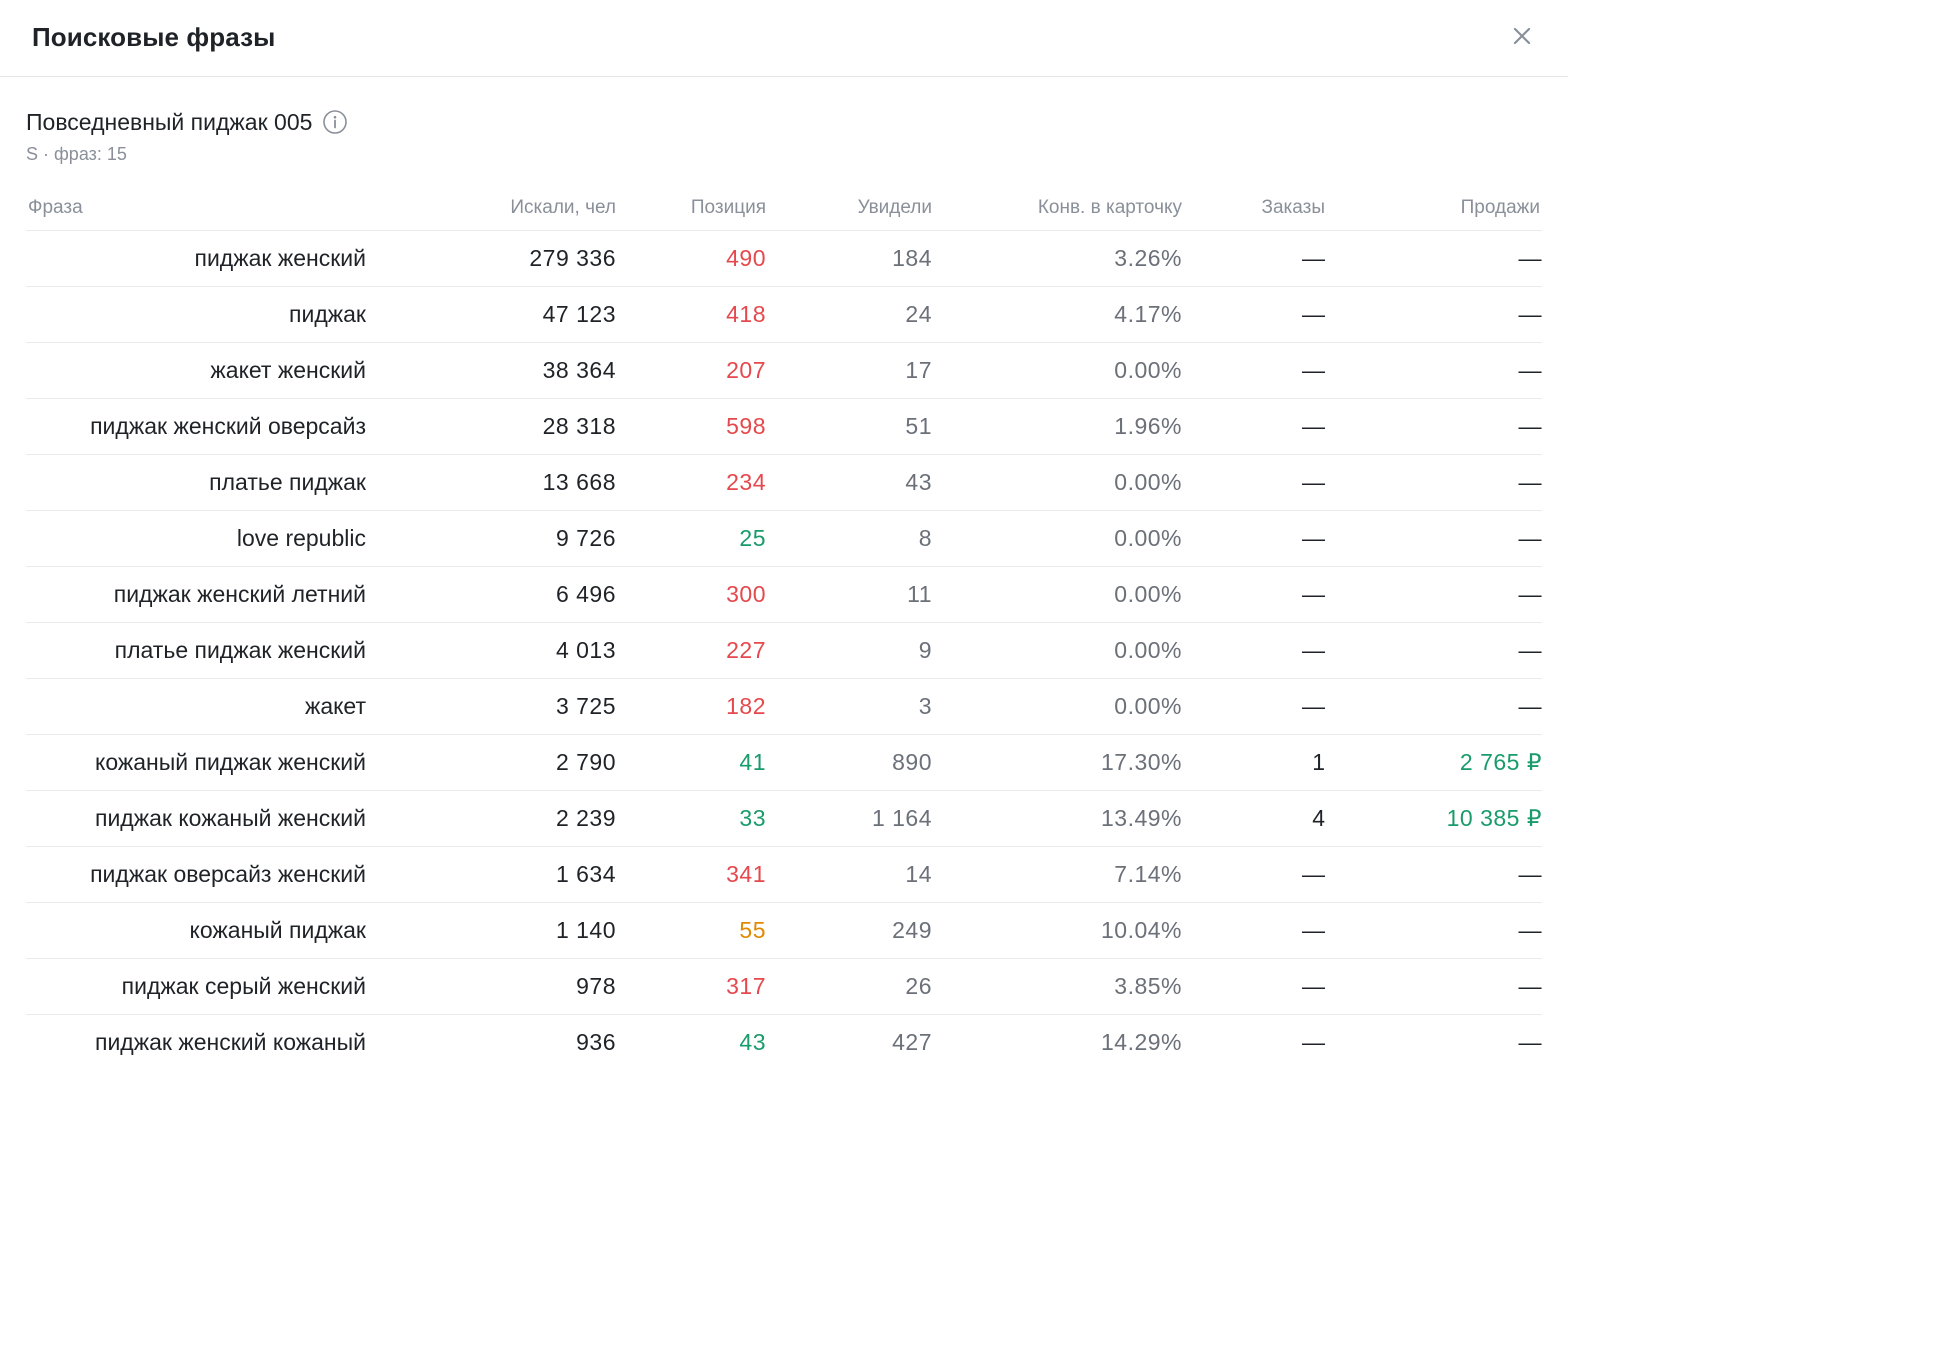  I want to click on searched-cell: 3 725, so click(491, 706).